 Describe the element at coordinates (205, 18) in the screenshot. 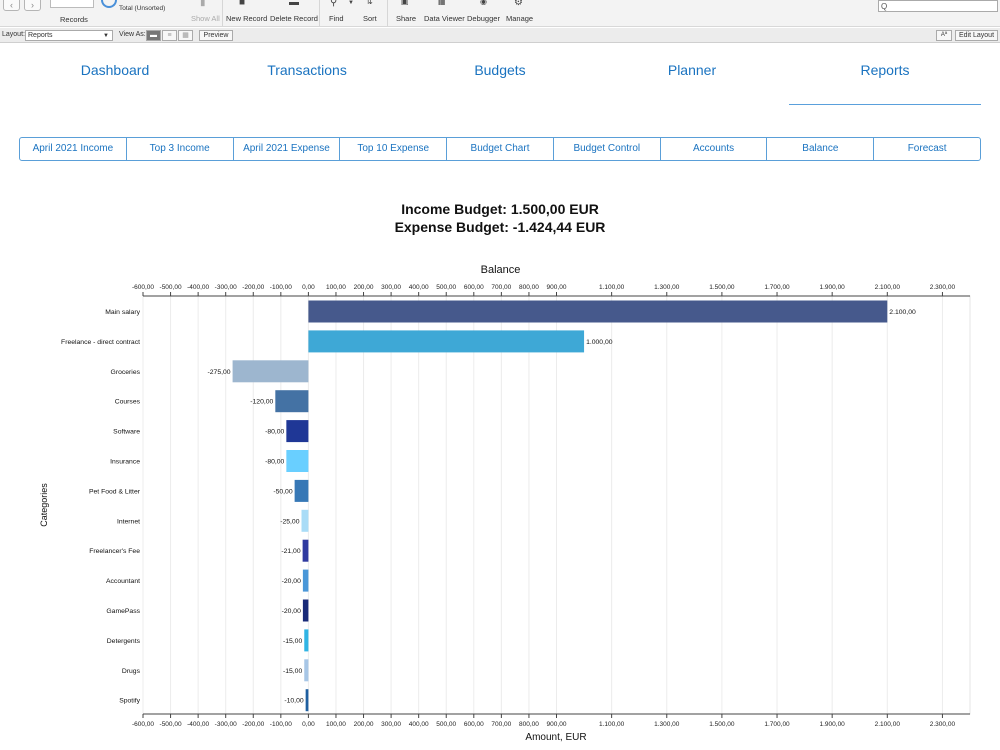

I see `show-all-button: Show All` at that location.